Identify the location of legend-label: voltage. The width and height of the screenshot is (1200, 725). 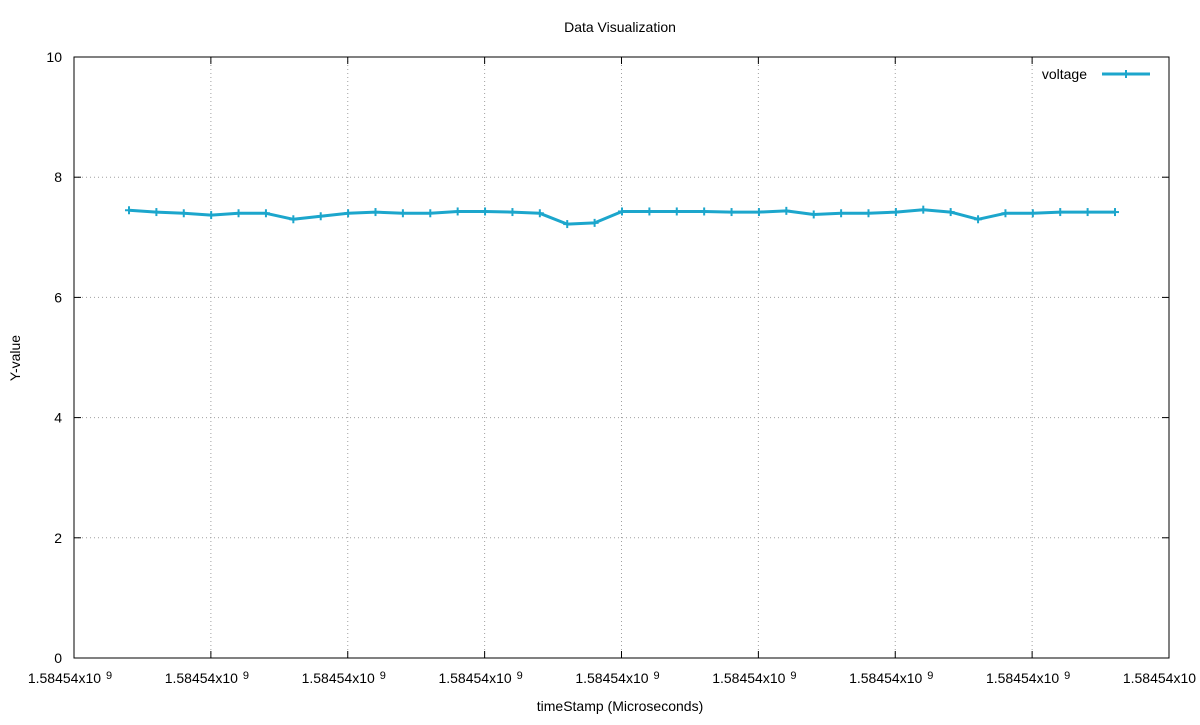
(1064, 74).